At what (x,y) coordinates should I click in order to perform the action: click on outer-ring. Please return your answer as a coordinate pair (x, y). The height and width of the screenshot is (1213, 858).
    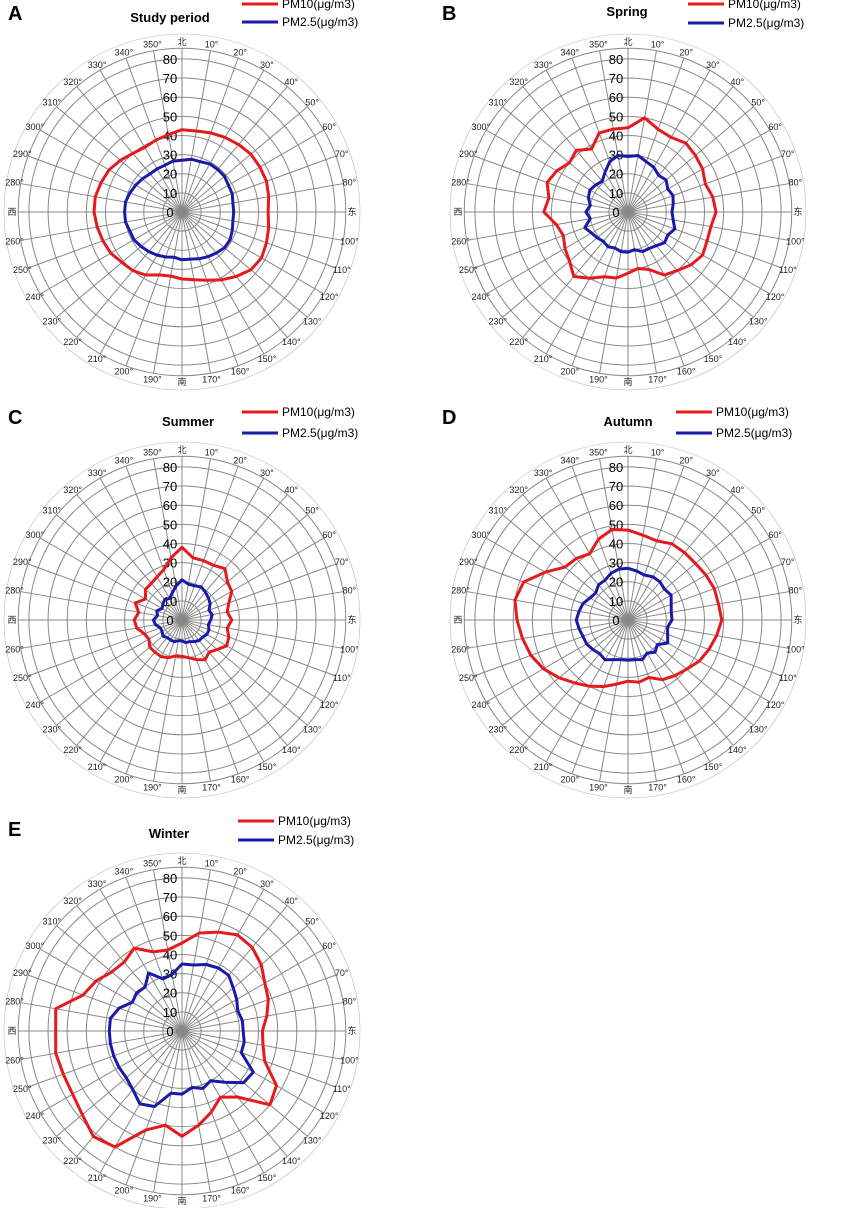
    Looking at the image, I should click on (628, 212).